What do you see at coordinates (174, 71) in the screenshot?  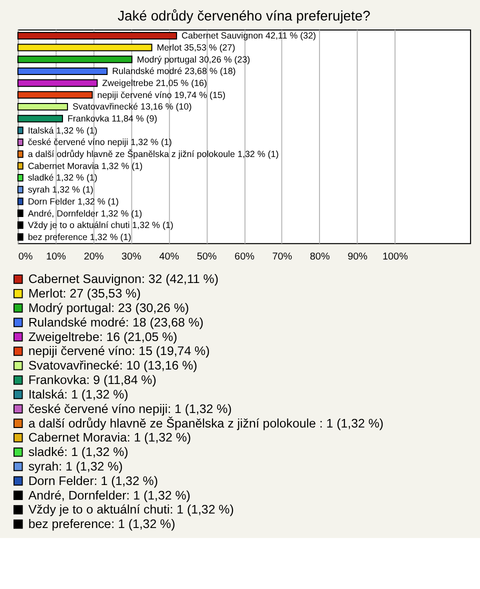 I see `data-label: Rulandské modré 23,68 % (18)` at bounding box center [174, 71].